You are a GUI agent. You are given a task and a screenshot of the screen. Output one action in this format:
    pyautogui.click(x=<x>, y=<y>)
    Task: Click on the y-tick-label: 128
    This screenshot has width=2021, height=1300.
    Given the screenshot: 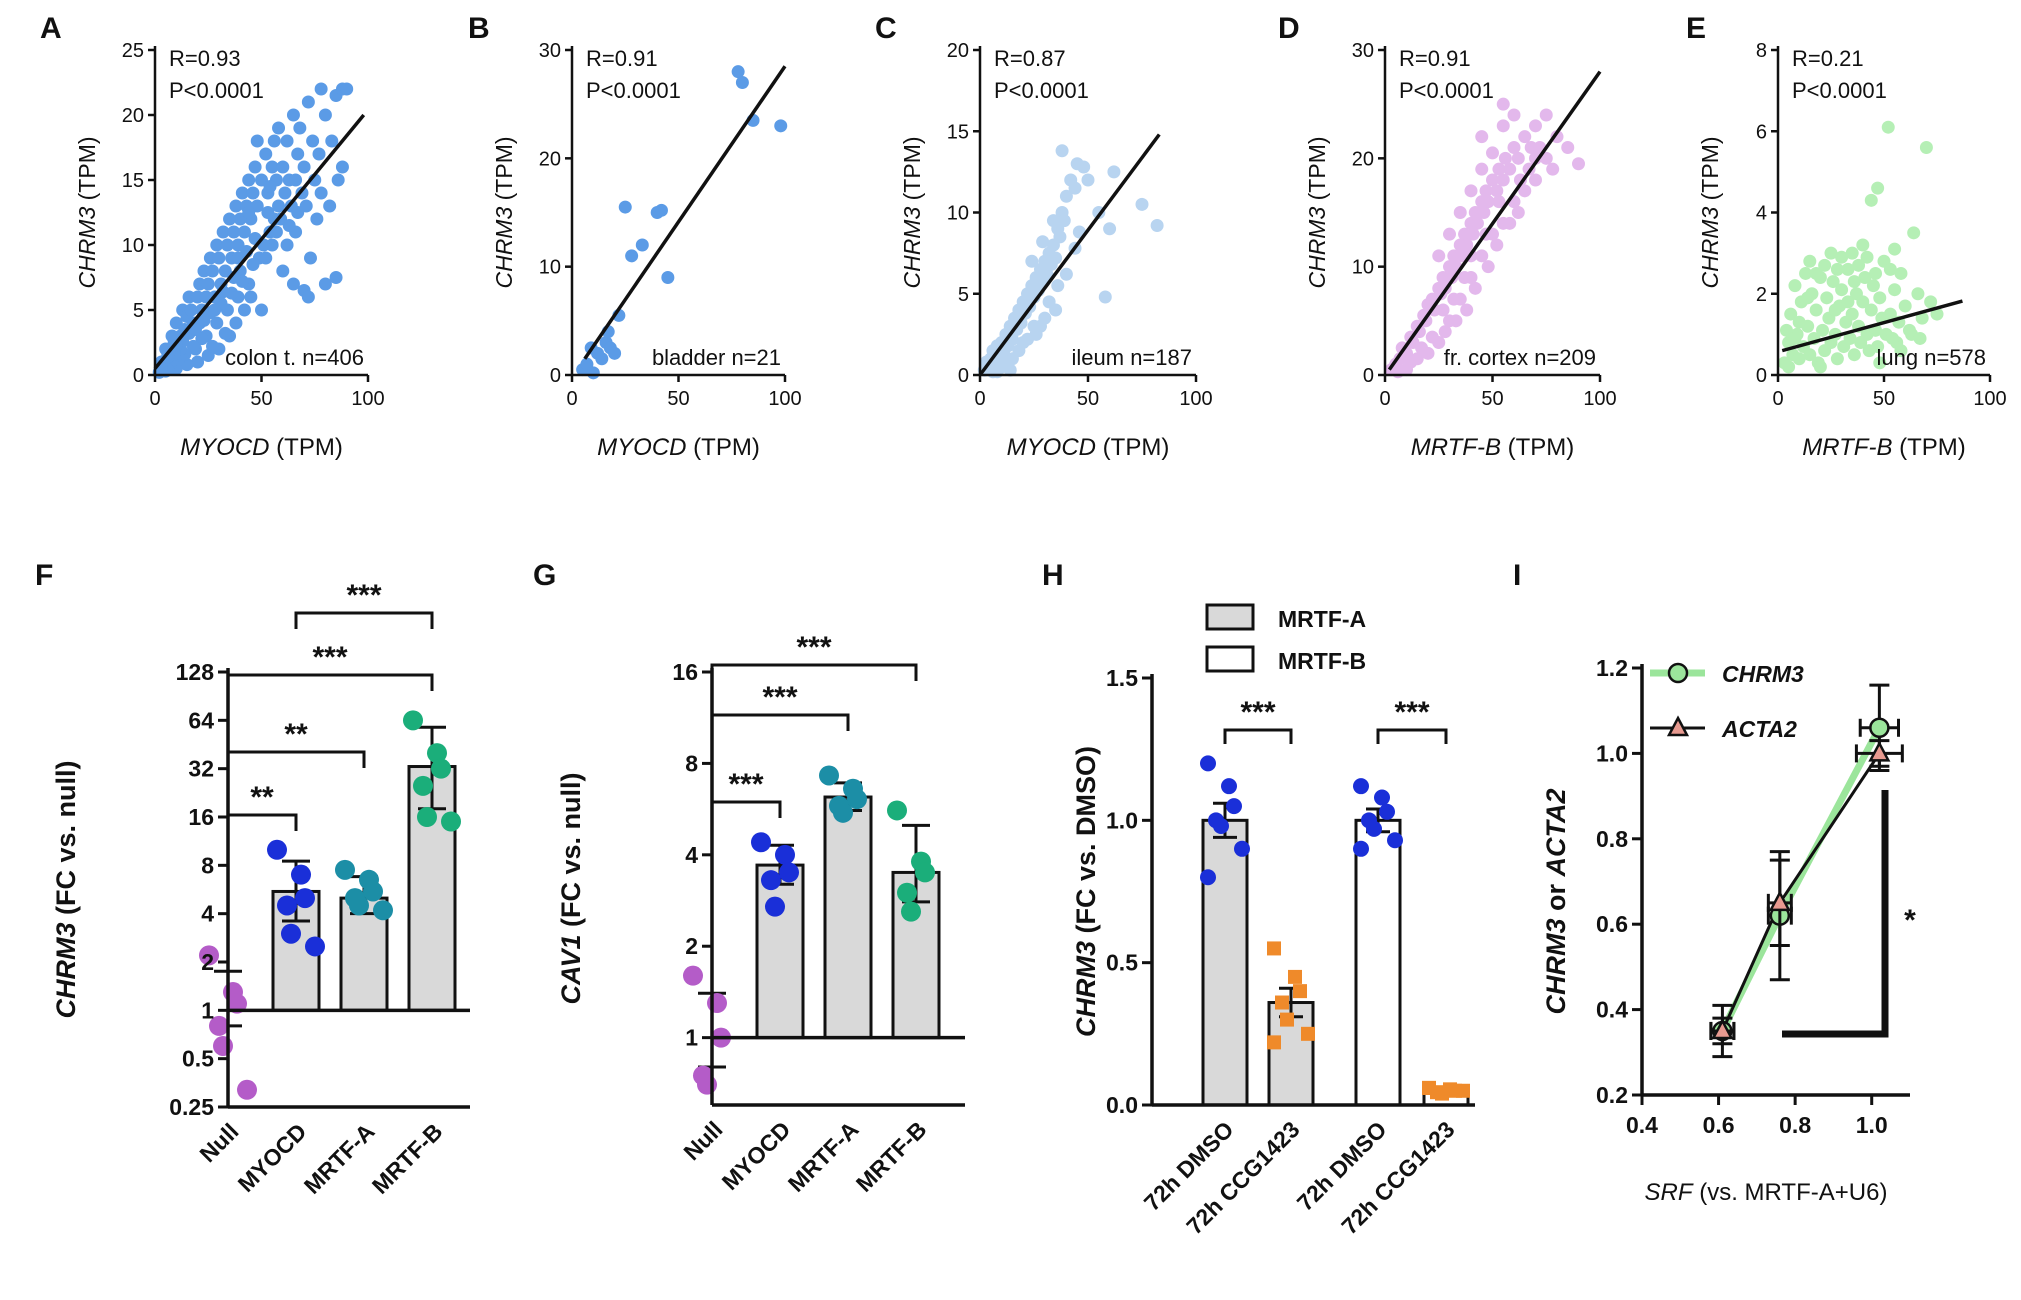 What is the action you would take?
    pyautogui.click(x=195, y=672)
    